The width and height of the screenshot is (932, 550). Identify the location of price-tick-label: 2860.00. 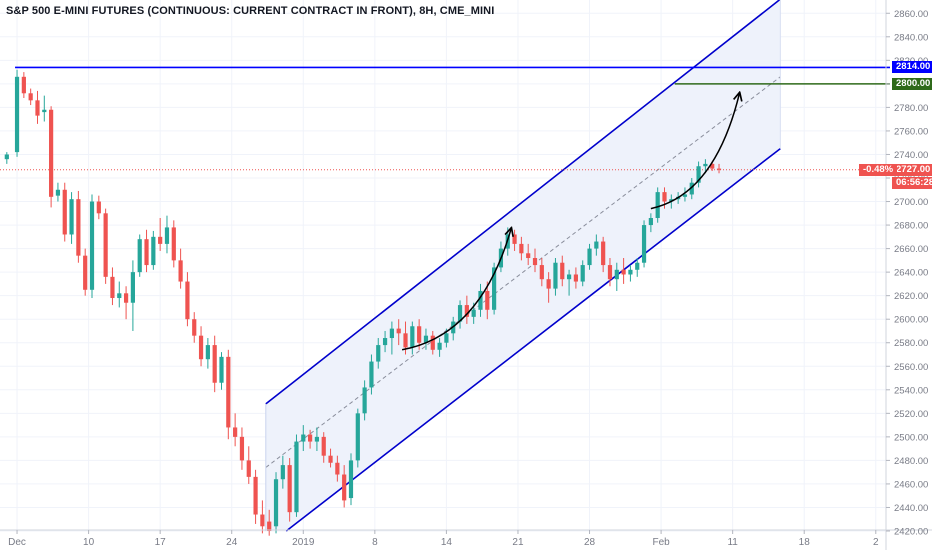
(911, 14).